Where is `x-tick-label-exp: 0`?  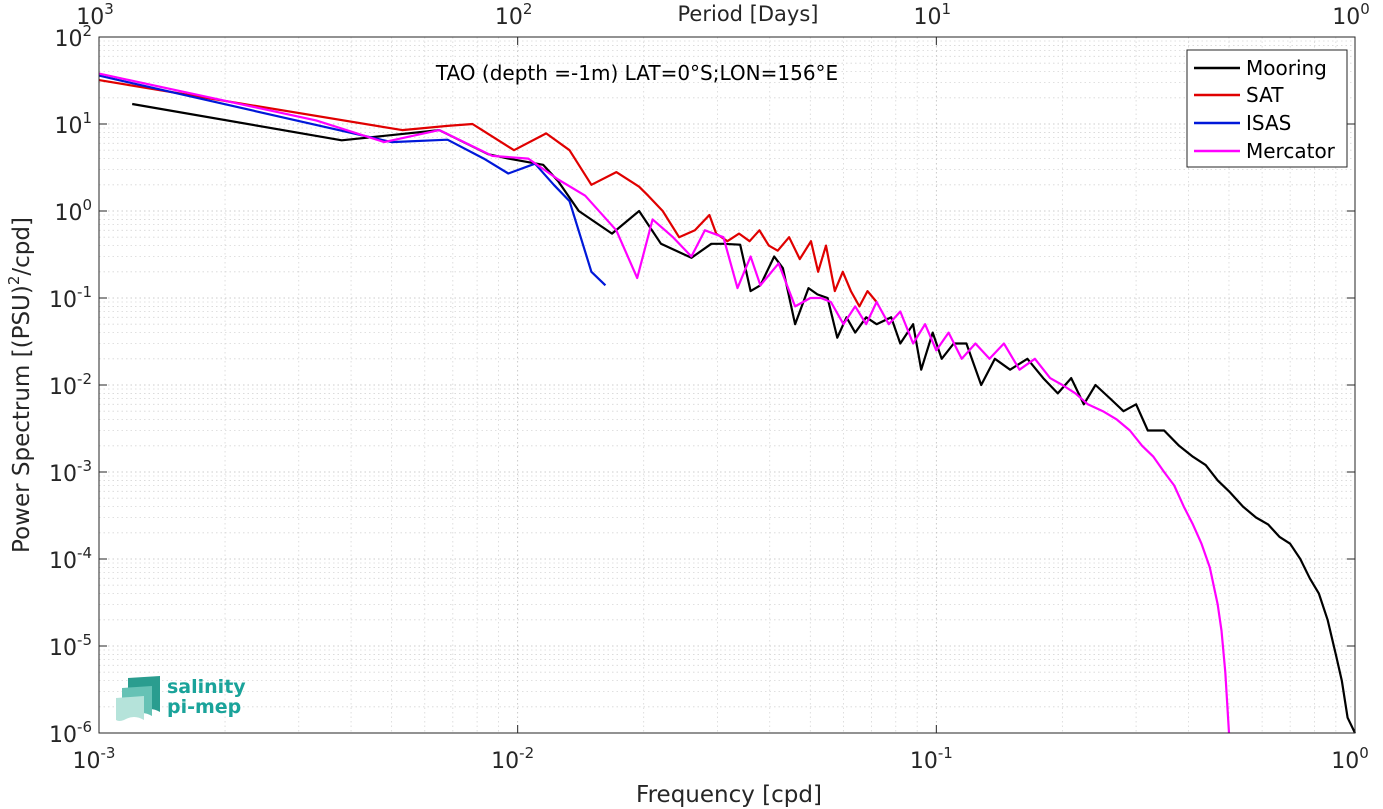 x-tick-label-exp: 0 is located at coordinates (1364, 753).